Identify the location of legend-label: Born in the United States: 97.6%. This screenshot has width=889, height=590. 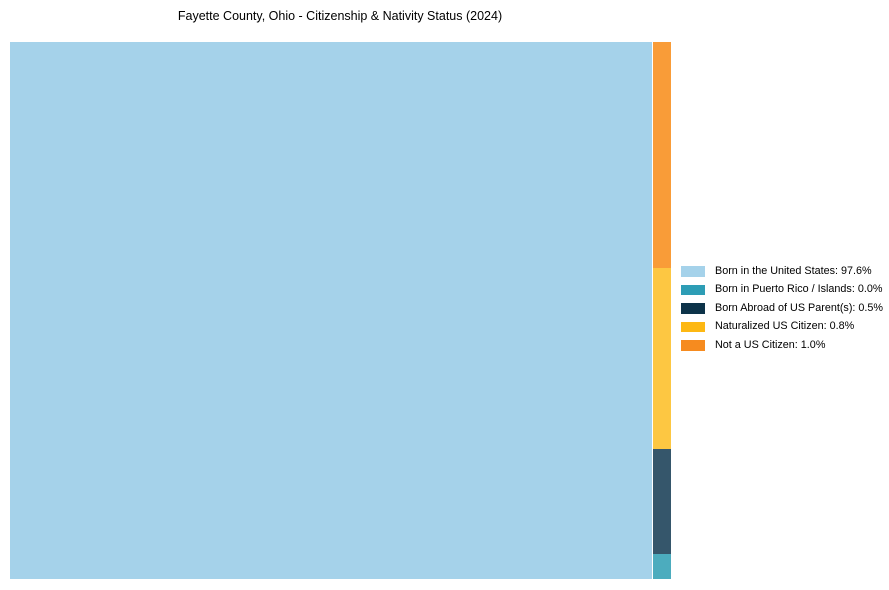
(793, 270).